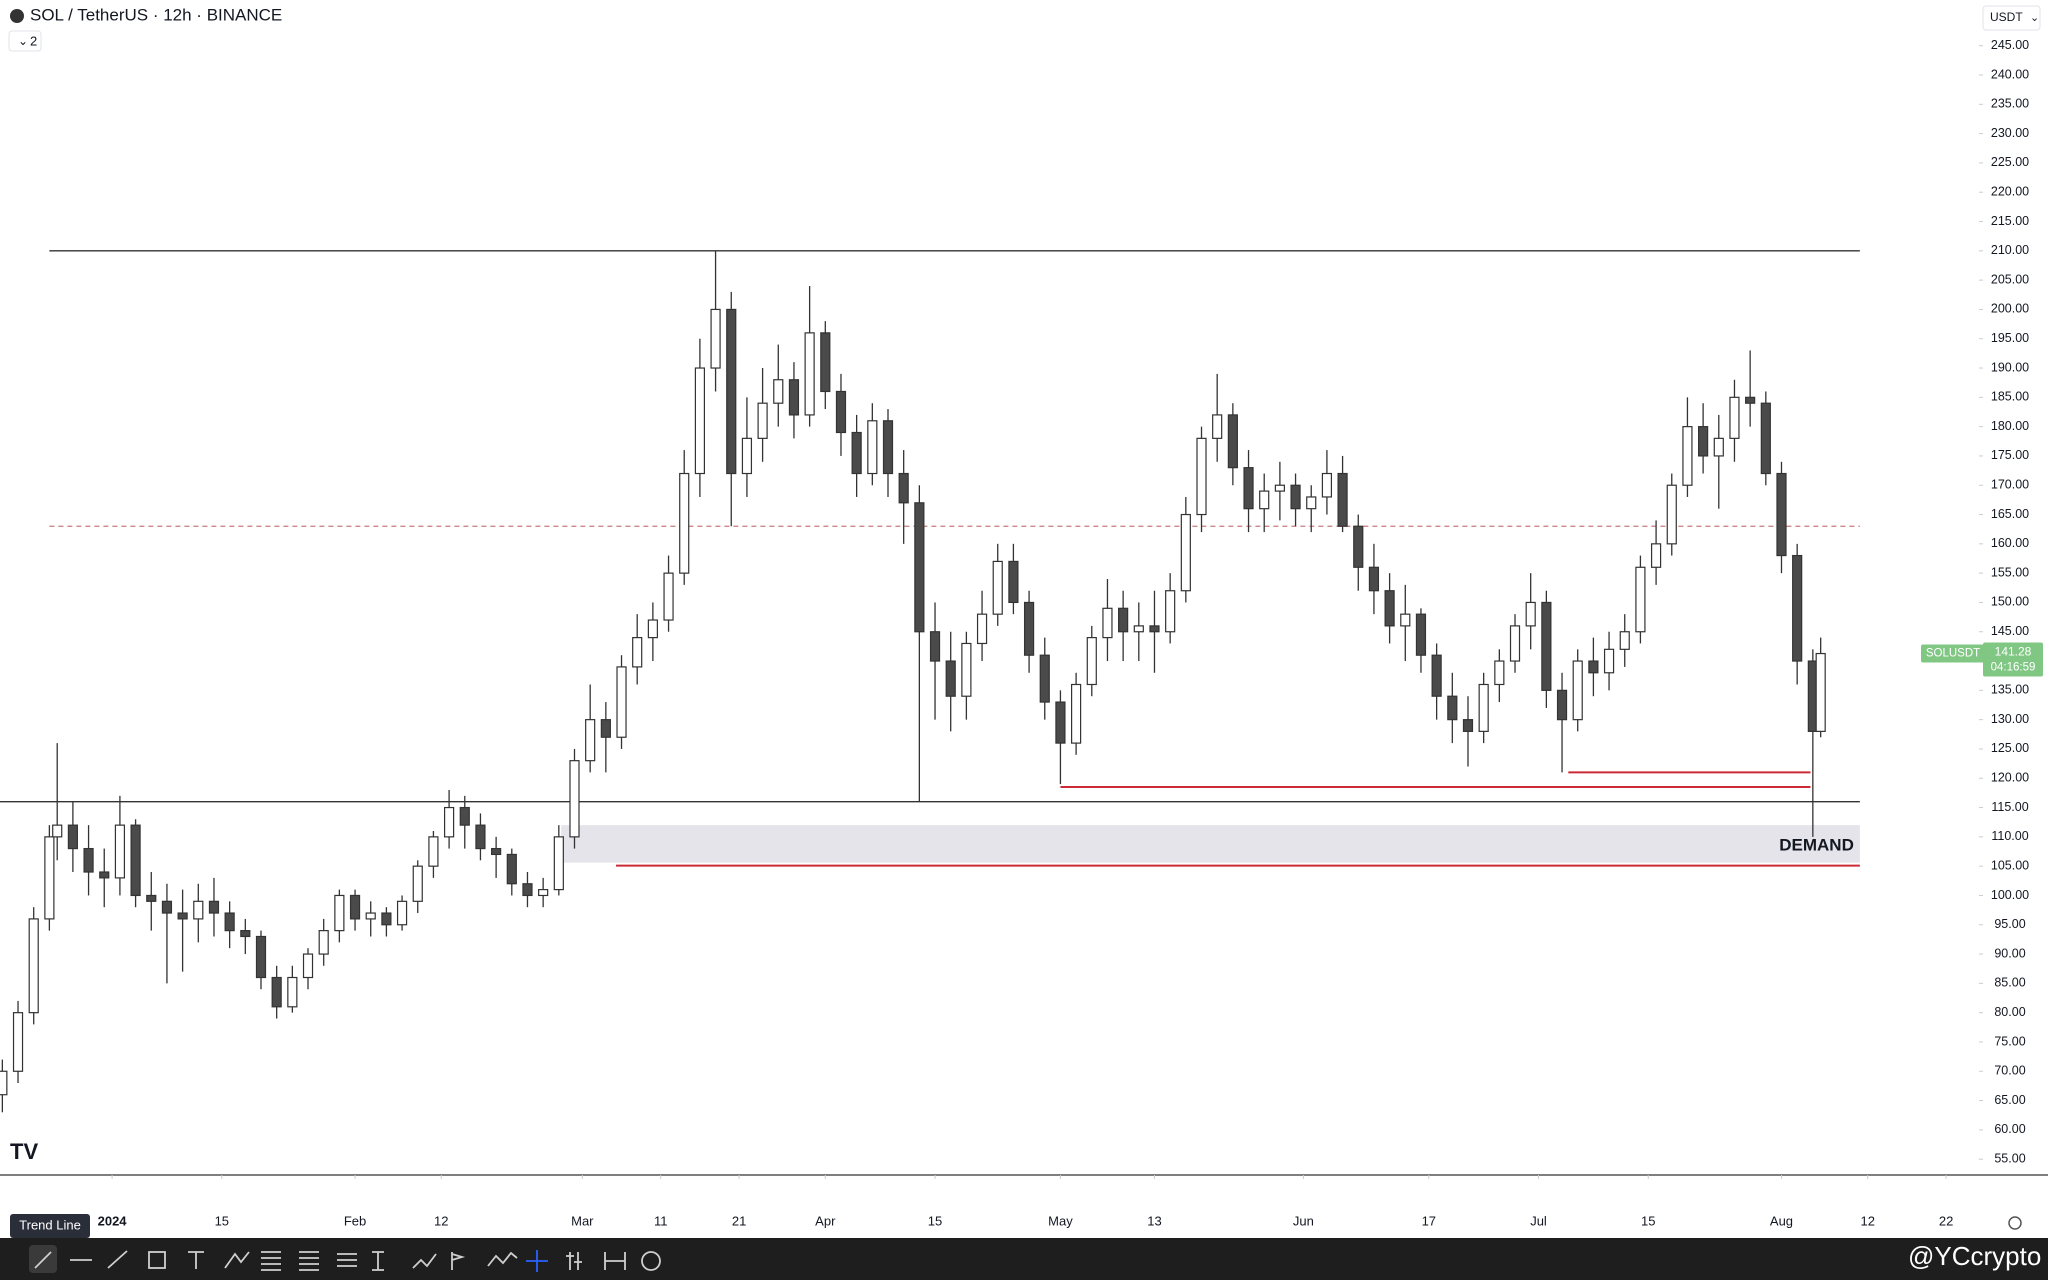 The width and height of the screenshot is (2048, 1280). I want to click on symbol-tag-label: SOLUSDT, so click(1953, 654).